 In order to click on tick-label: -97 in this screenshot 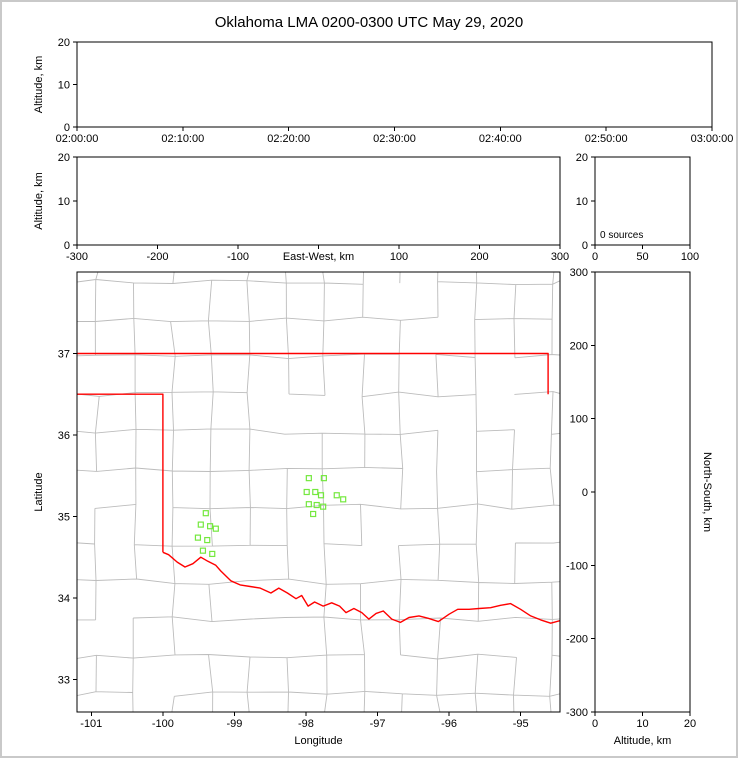, I will do `click(378, 724)`.